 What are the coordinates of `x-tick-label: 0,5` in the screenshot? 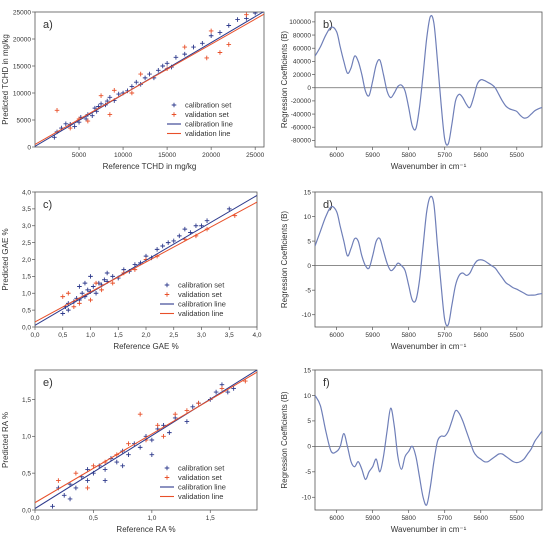 It's located at (93, 518).